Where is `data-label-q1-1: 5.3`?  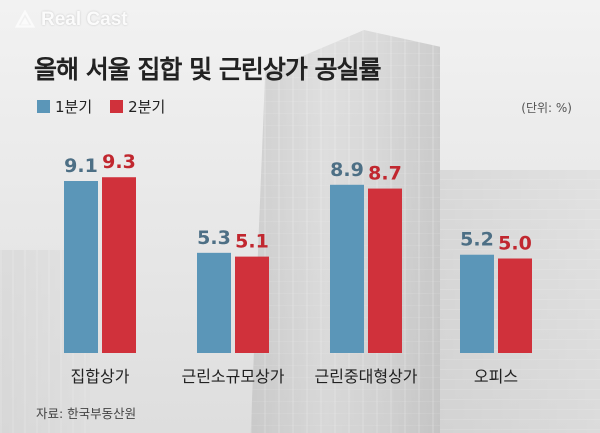 data-label-q1-1: 5.3 is located at coordinates (214, 238).